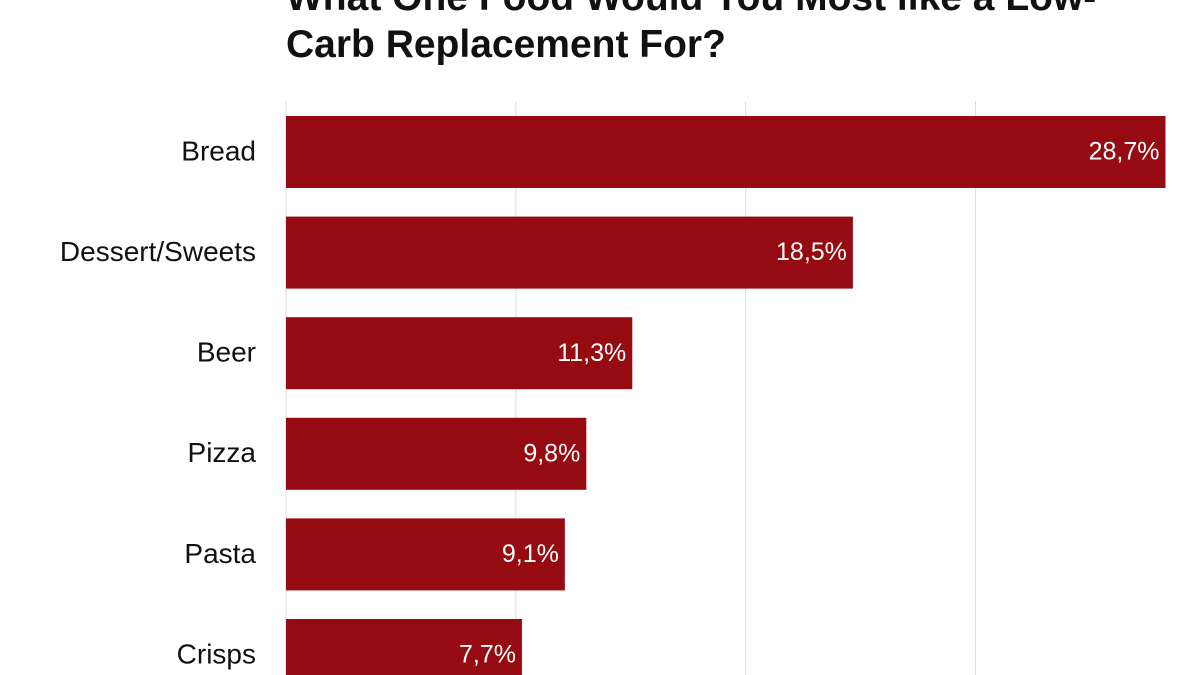 The height and width of the screenshot is (675, 1200). What do you see at coordinates (487, 655) in the screenshot?
I see `value-label: 7,7%` at bounding box center [487, 655].